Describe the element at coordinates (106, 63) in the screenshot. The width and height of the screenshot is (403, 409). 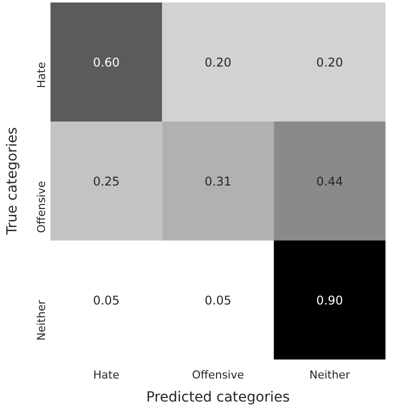
I see `data-label: 0.60` at that location.